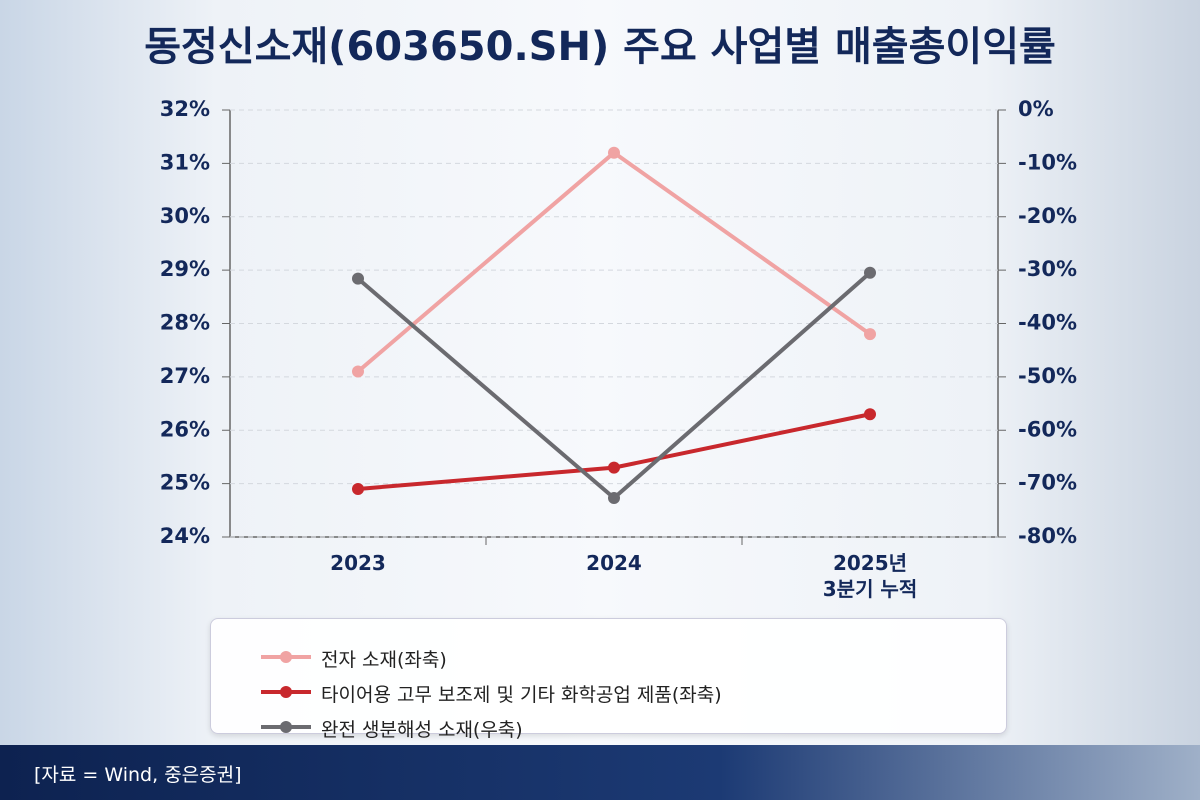 The image size is (1200, 800). I want to click on y-tick-label: 31%, so click(185, 162).